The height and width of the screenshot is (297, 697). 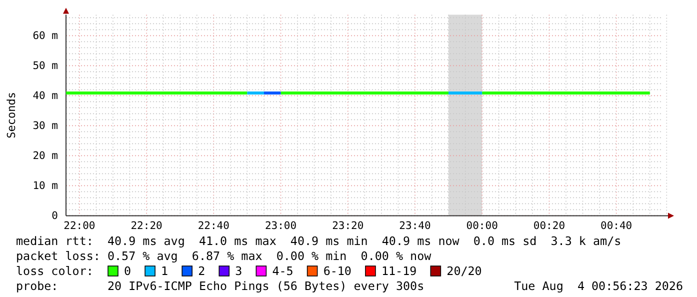 What do you see at coordinates (399, 271) in the screenshot?
I see `legend-label: 11-19` at bounding box center [399, 271].